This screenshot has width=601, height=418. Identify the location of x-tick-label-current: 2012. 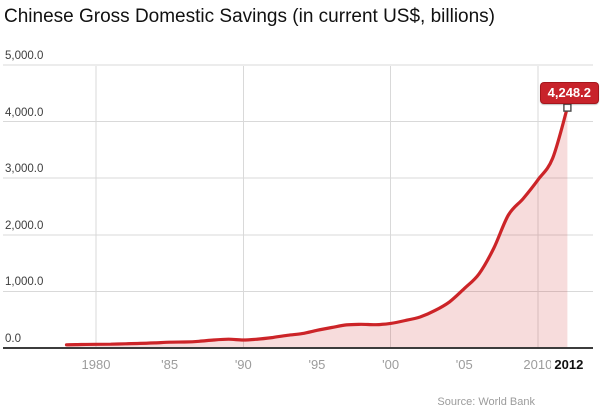
(567, 364).